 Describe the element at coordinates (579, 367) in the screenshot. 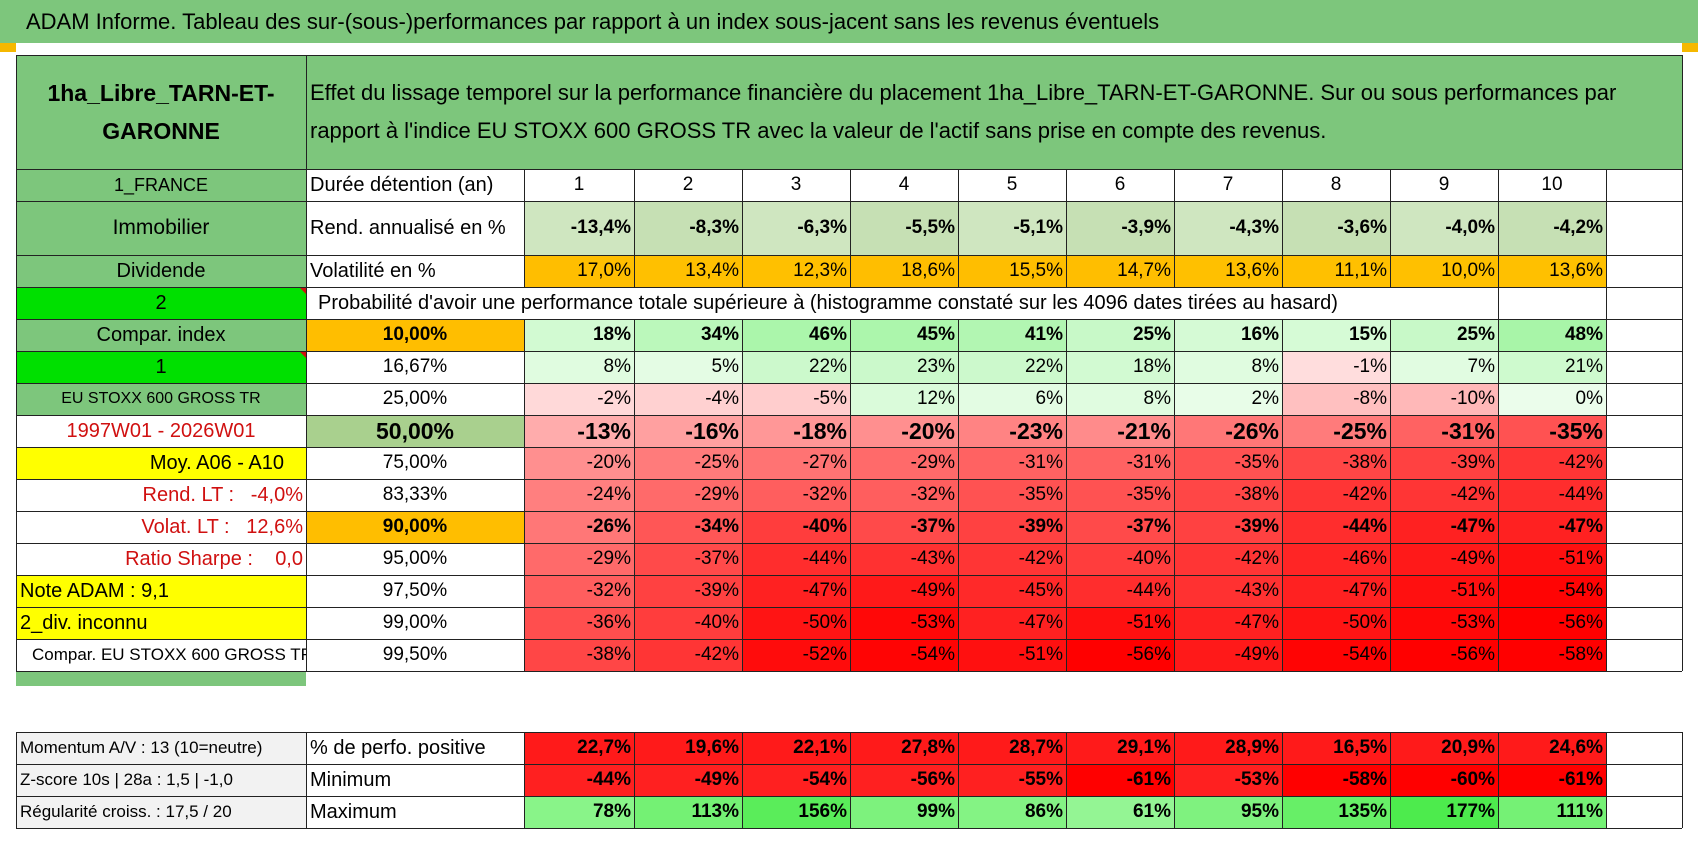

I see `percentile-cell: 8%` at that location.